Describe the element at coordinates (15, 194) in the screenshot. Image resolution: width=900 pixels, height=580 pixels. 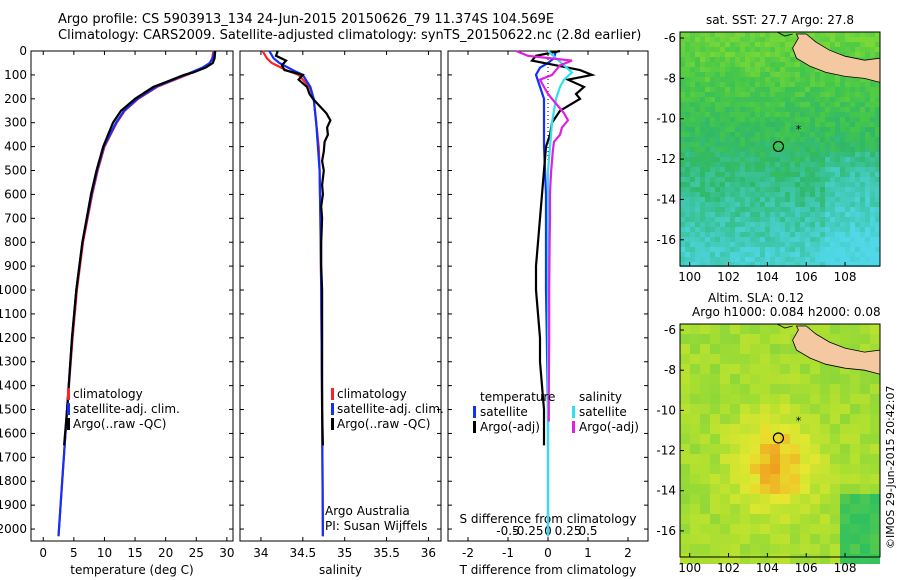
I see `y-tick-label: 600` at that location.